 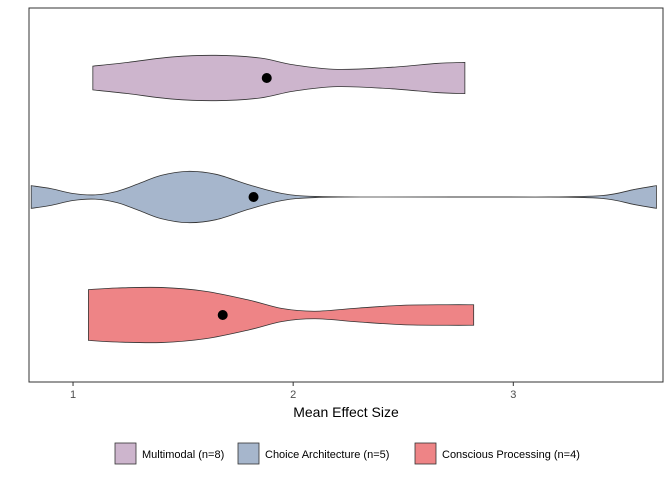 What do you see at coordinates (327, 455) in the screenshot?
I see `legend-label-choice-architecture: Choice Architecture (n=5)` at bounding box center [327, 455].